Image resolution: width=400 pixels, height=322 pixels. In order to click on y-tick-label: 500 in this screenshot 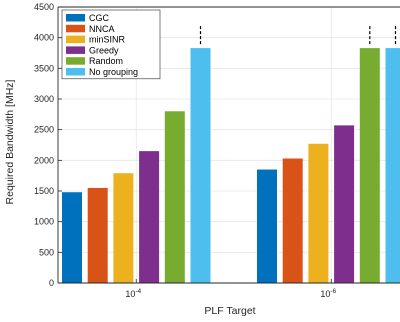, I will do `click(46, 252)`.